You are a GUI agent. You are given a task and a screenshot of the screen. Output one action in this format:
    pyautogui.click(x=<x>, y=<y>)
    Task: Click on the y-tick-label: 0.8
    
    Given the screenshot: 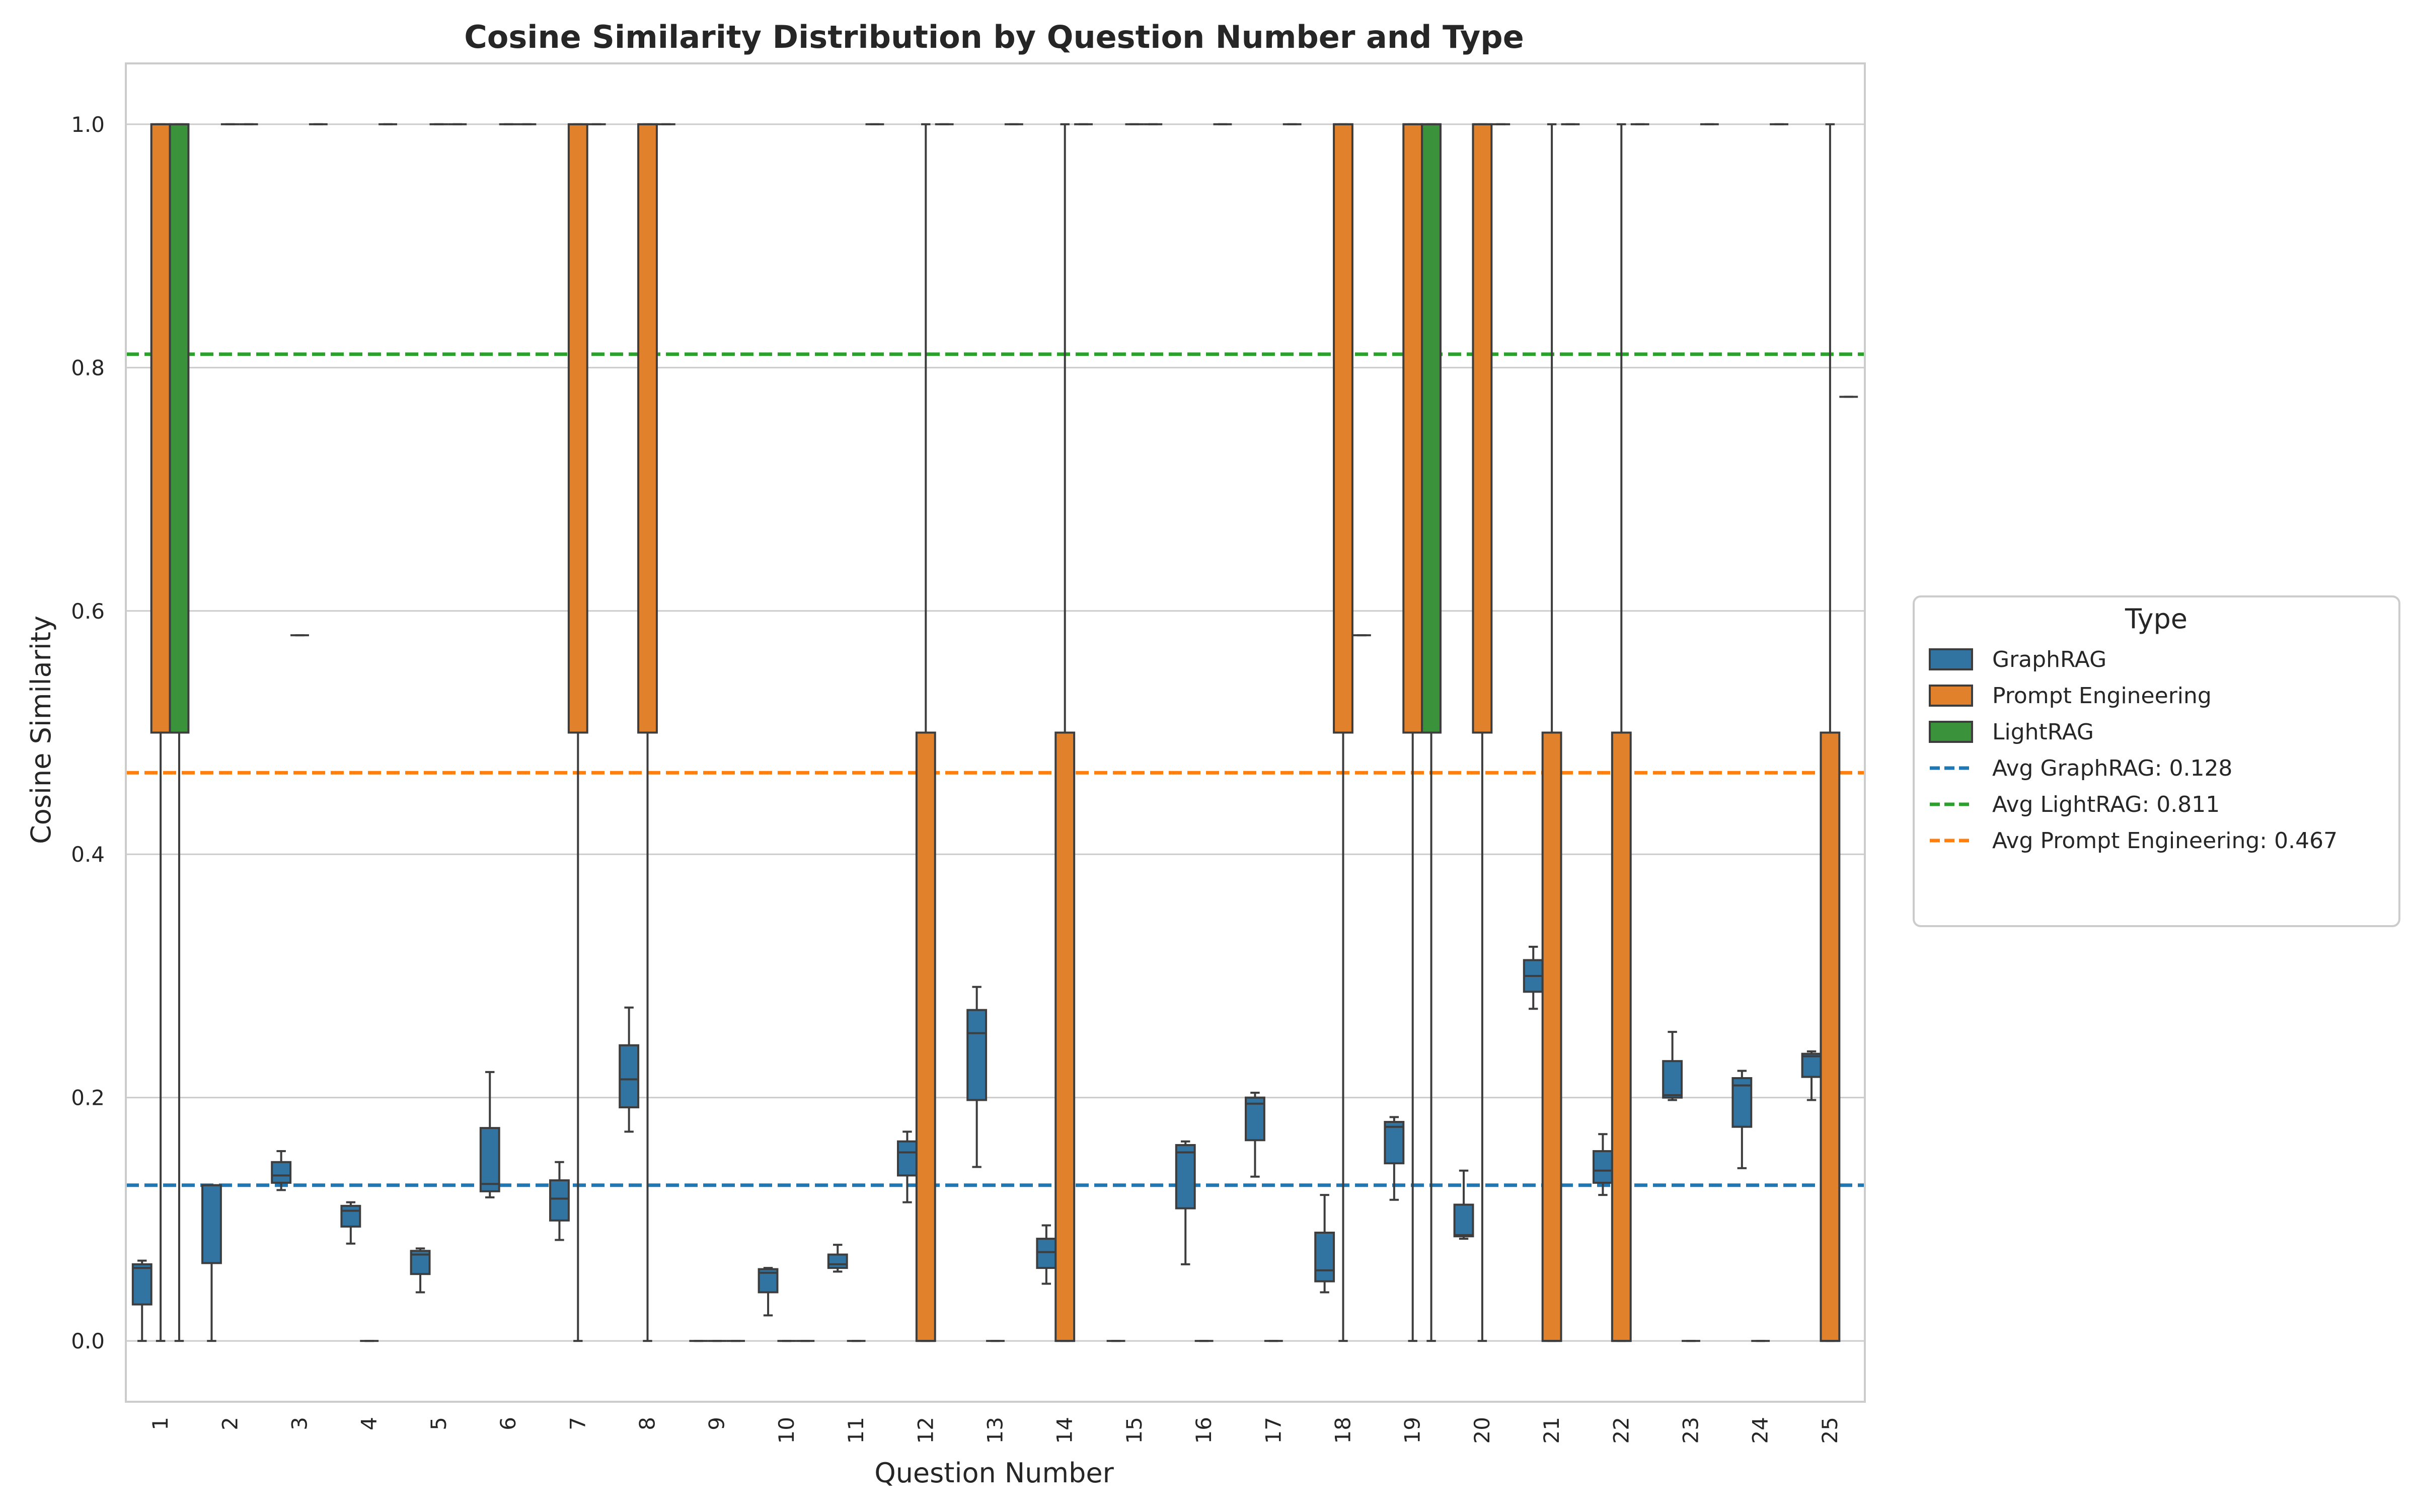 What is the action you would take?
    pyautogui.click(x=88, y=367)
    